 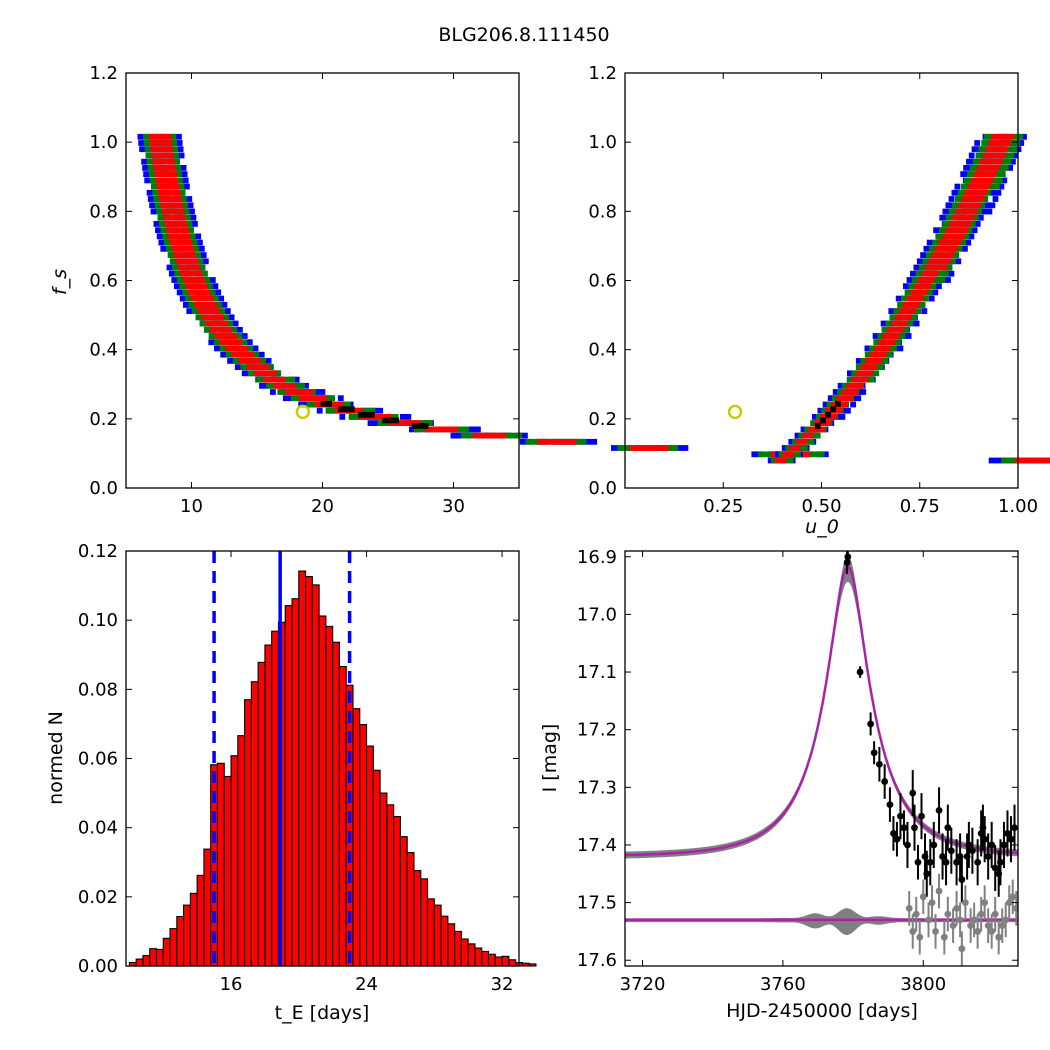 What do you see at coordinates (602, 73) in the screenshot?
I see `y-tick-label: 1.2` at bounding box center [602, 73].